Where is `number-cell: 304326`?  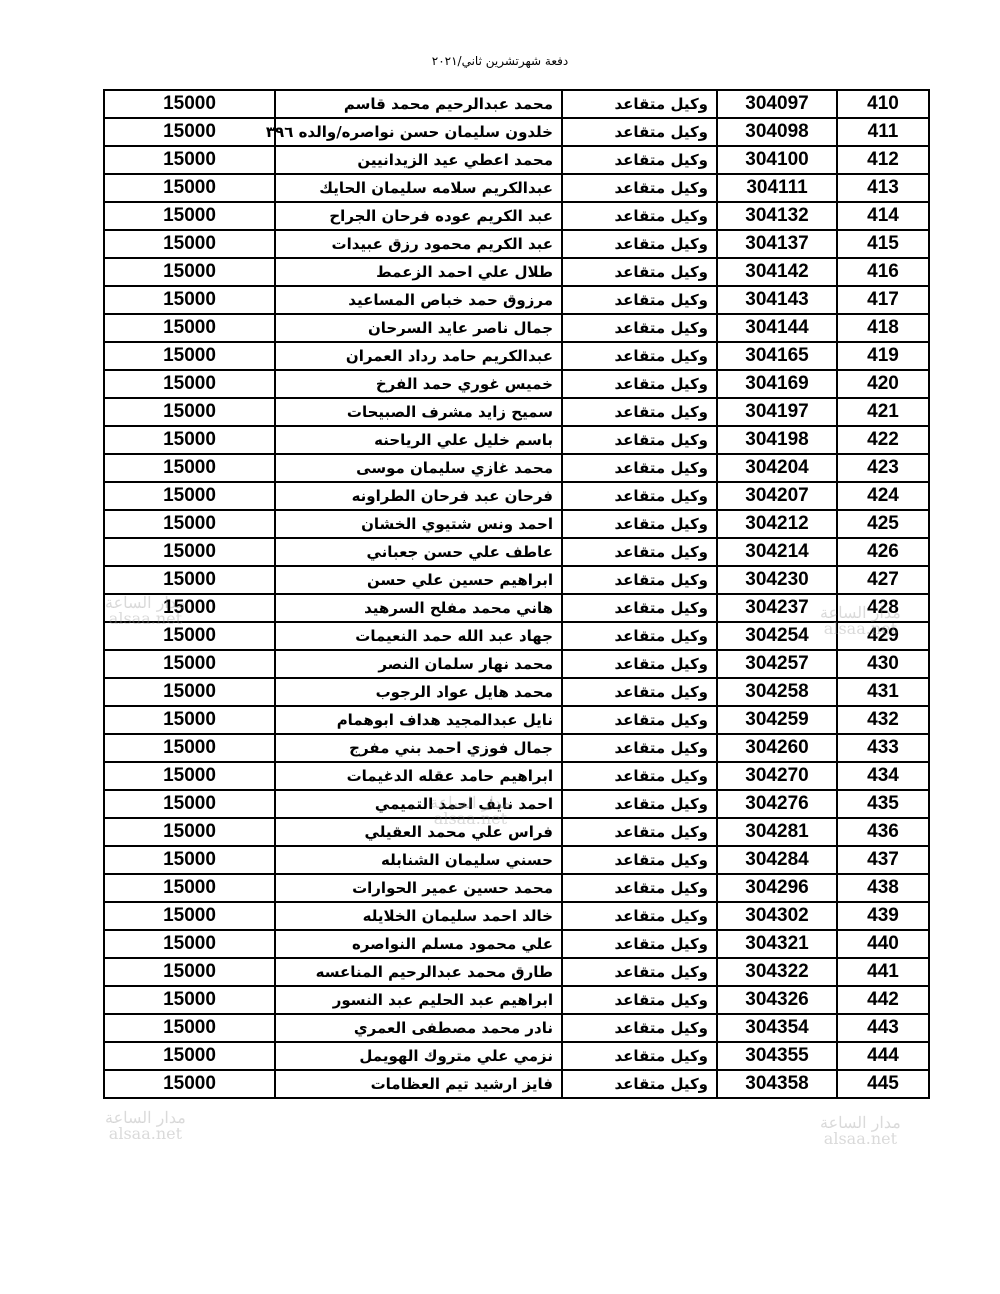
number-cell: 304326 is located at coordinates (777, 1000).